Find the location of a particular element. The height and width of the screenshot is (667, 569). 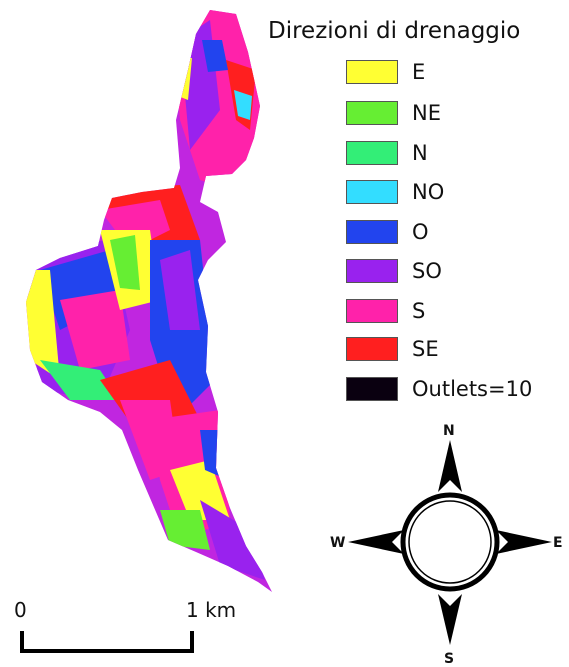

legend-label: Outlets=10 is located at coordinates (472, 389).